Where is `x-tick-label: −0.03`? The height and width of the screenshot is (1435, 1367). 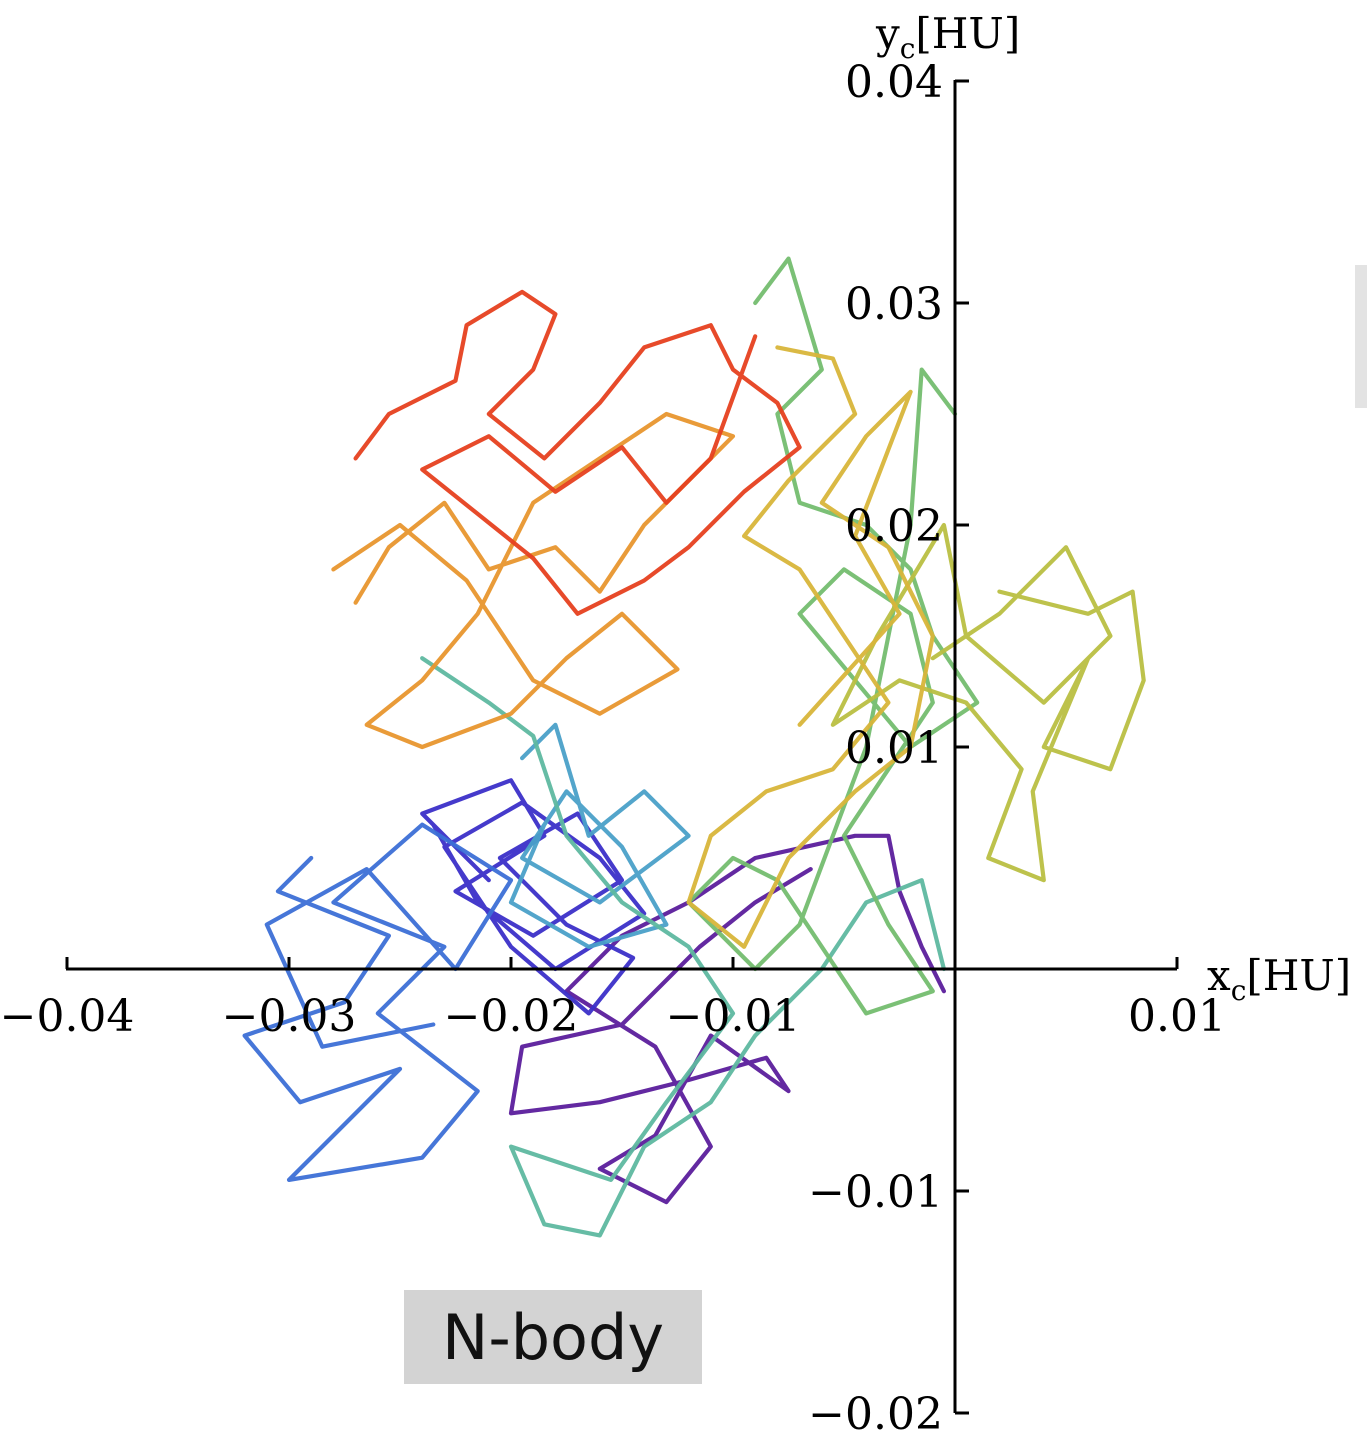 x-tick-label: −0.03 is located at coordinates (289, 1016).